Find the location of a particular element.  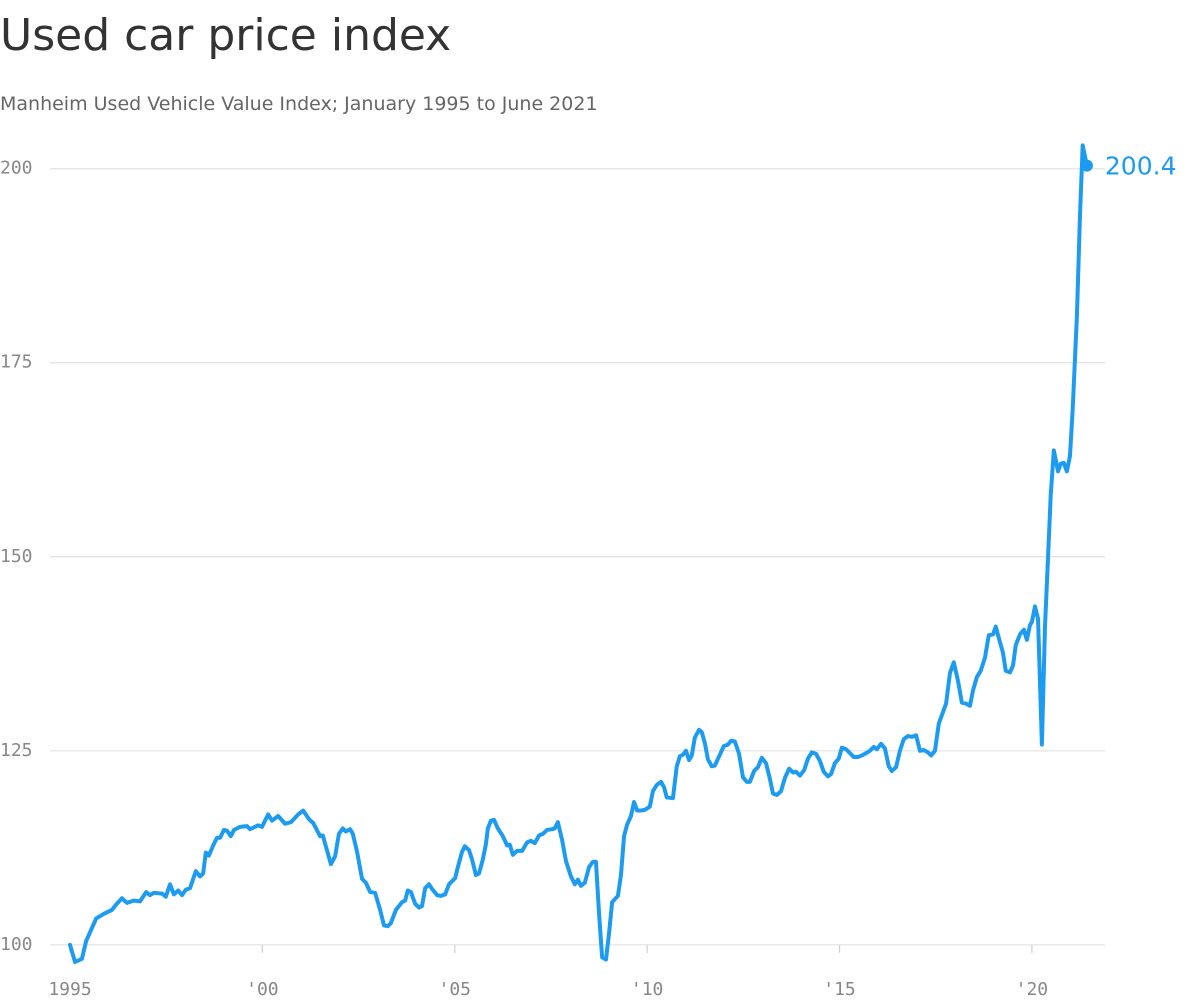

x-tick-label: '05 is located at coordinates (455, 989).